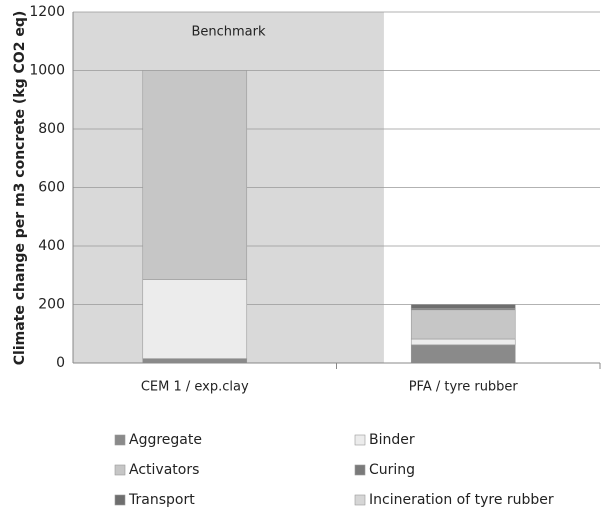  Describe the element at coordinates (195, 387) in the screenshot. I see `x-tick-label: CEM 1 / exp.clay` at that location.